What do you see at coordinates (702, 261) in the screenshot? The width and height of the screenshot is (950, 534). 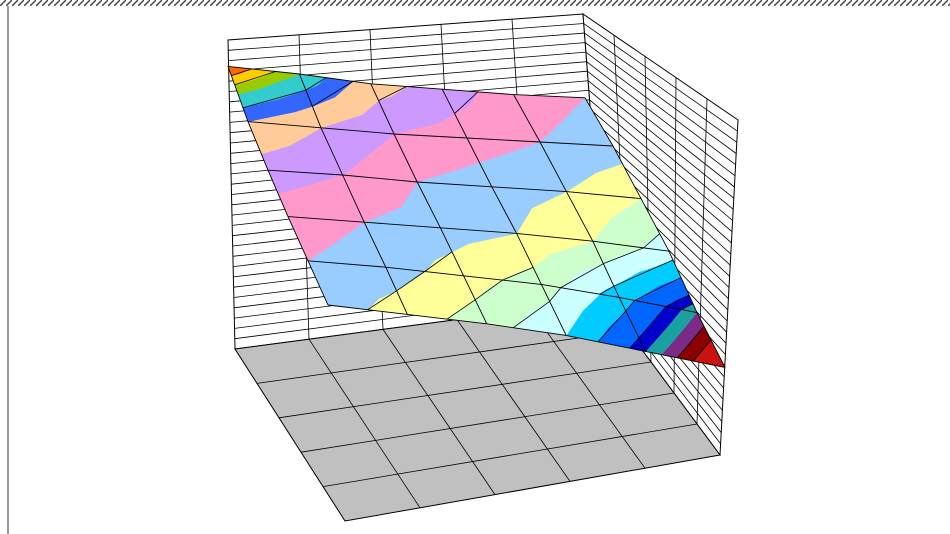 I see `side-wall-vline` at bounding box center [702, 261].